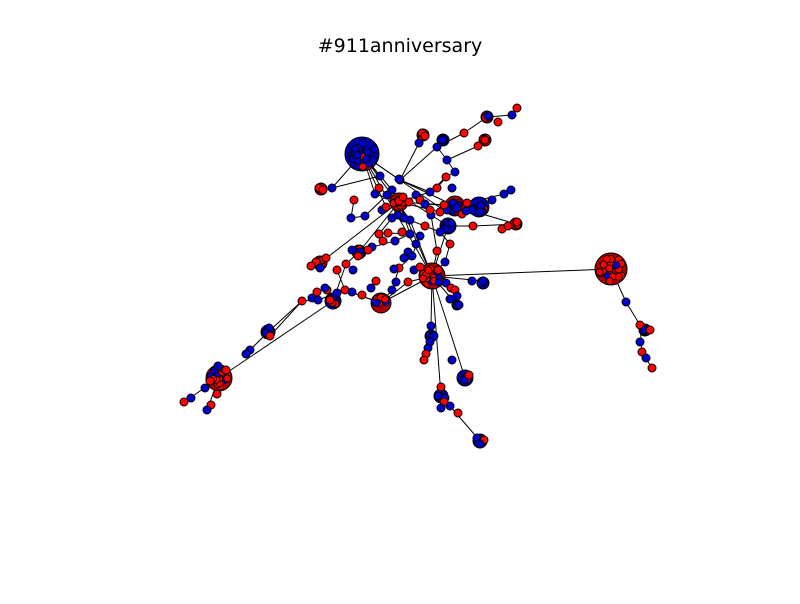  Describe the element at coordinates (219, 378) in the screenshot. I see `node-cluster` at that location.